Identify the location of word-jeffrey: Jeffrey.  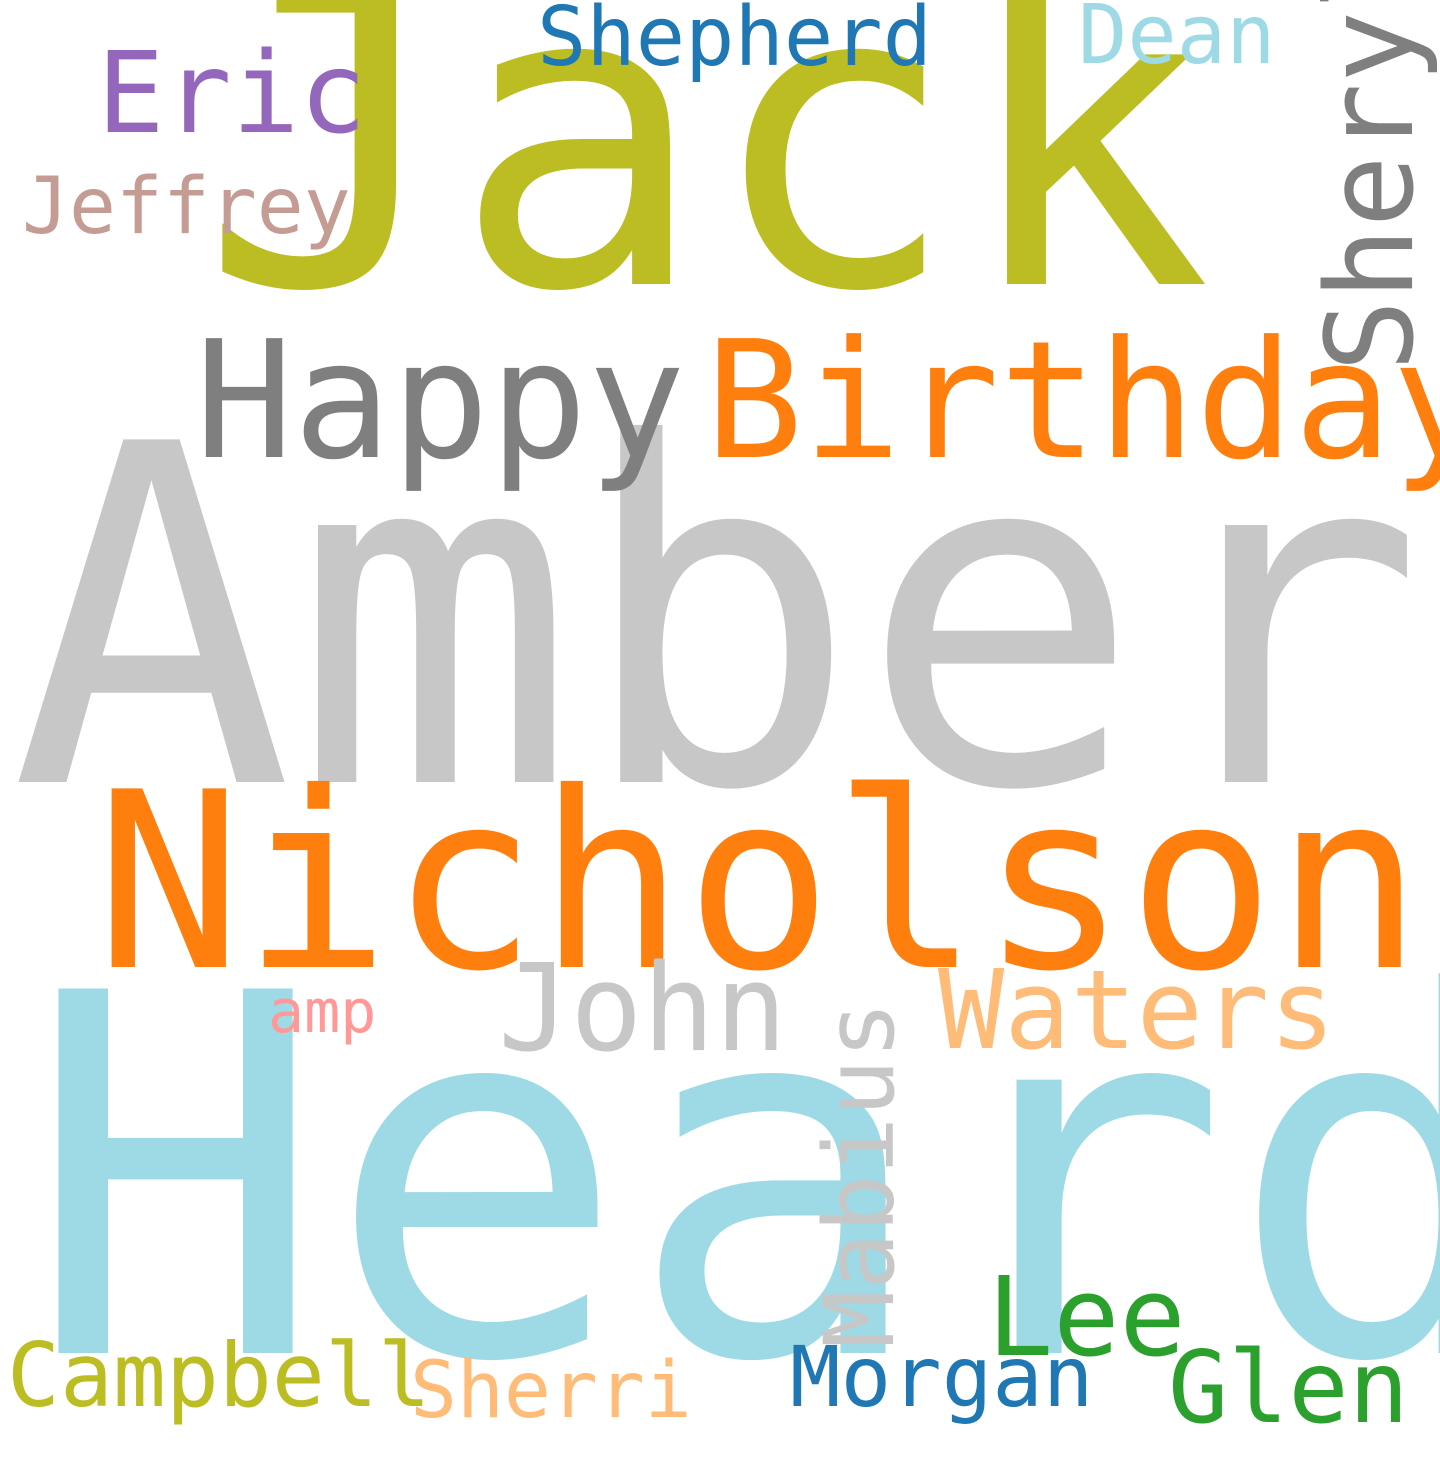
(186, 207).